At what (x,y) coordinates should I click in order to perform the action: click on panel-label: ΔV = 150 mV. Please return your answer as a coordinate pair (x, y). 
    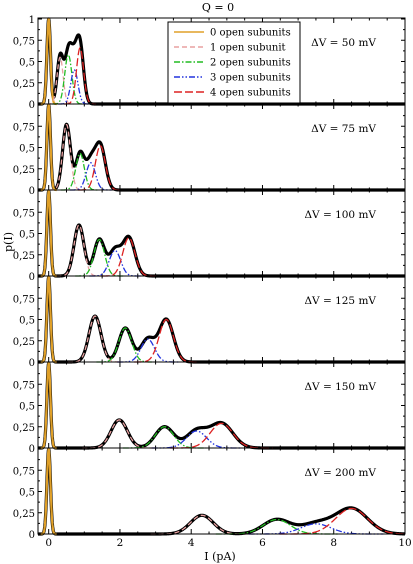
    Looking at the image, I should click on (340, 387).